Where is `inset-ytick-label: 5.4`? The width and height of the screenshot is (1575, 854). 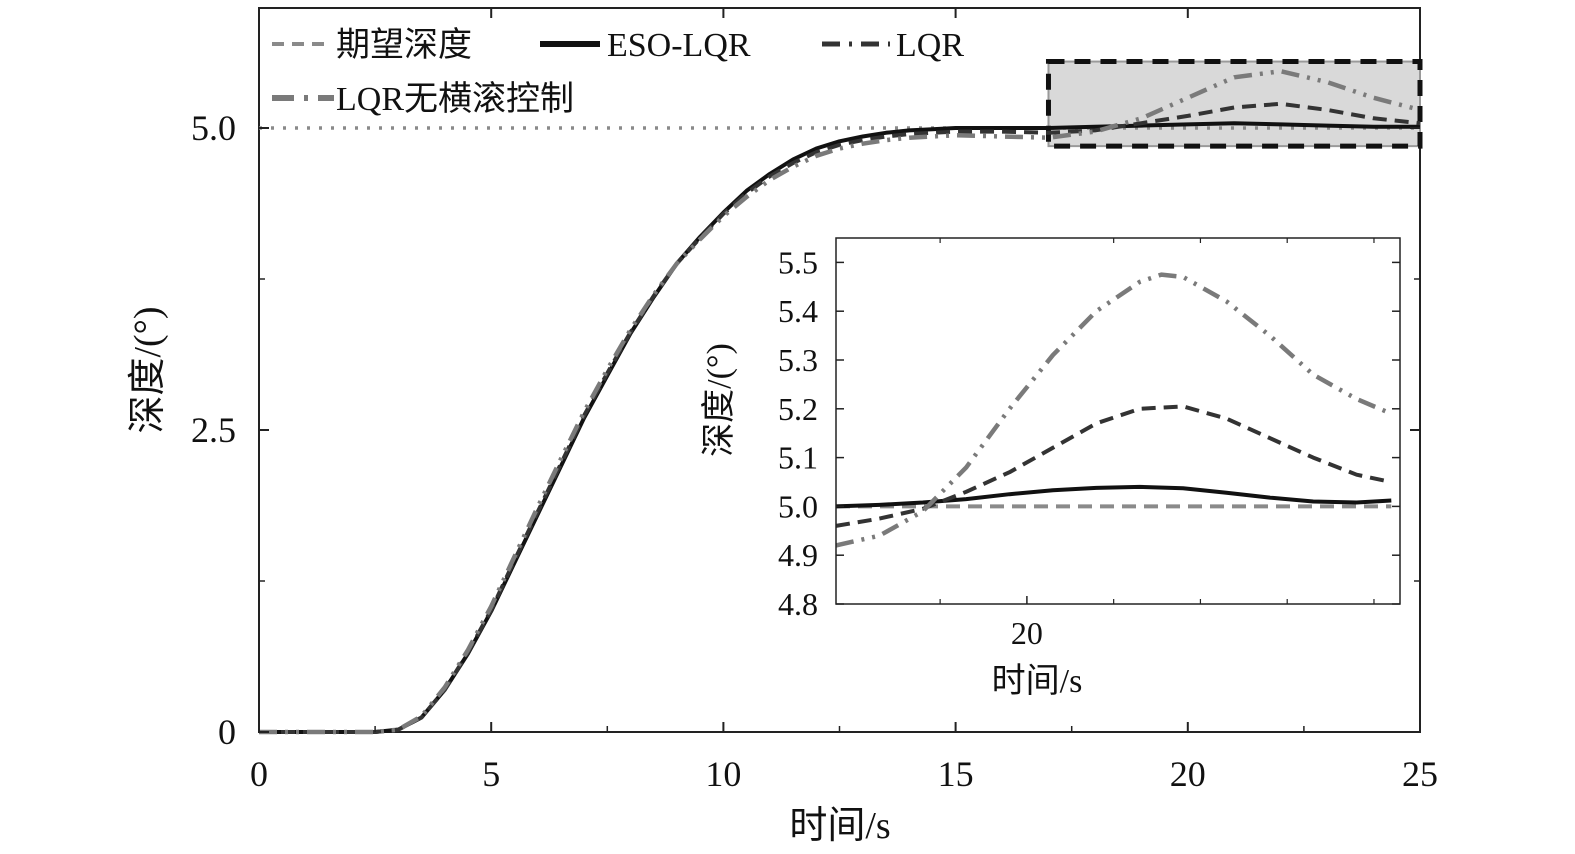 inset-ytick-label: 5.4 is located at coordinates (798, 311).